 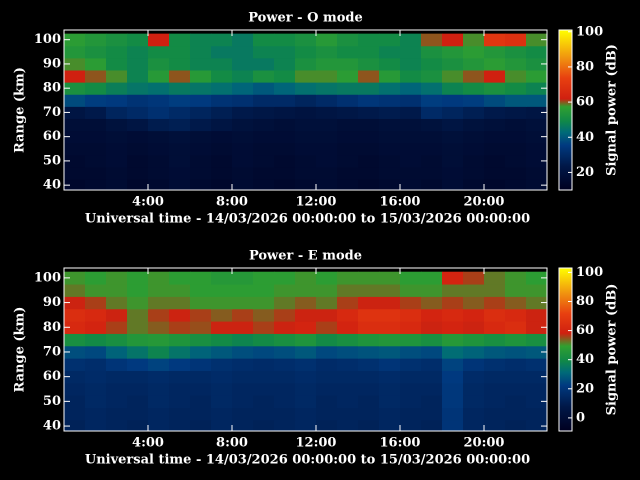 What do you see at coordinates (484, 443) in the screenshot?
I see `x-tick-label: 20:00` at bounding box center [484, 443].